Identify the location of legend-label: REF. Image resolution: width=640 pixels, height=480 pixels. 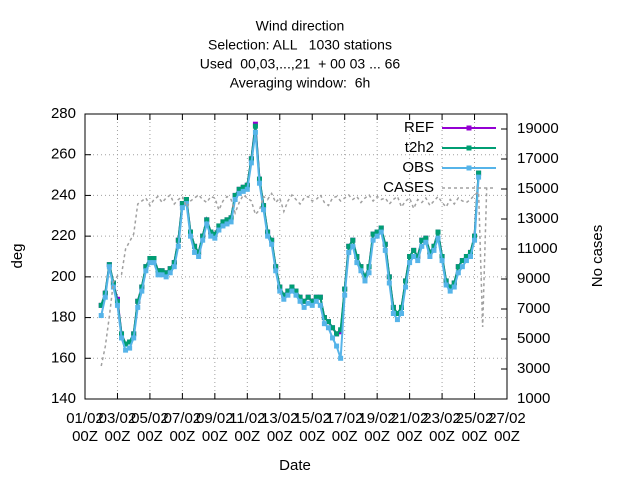
(419, 127).